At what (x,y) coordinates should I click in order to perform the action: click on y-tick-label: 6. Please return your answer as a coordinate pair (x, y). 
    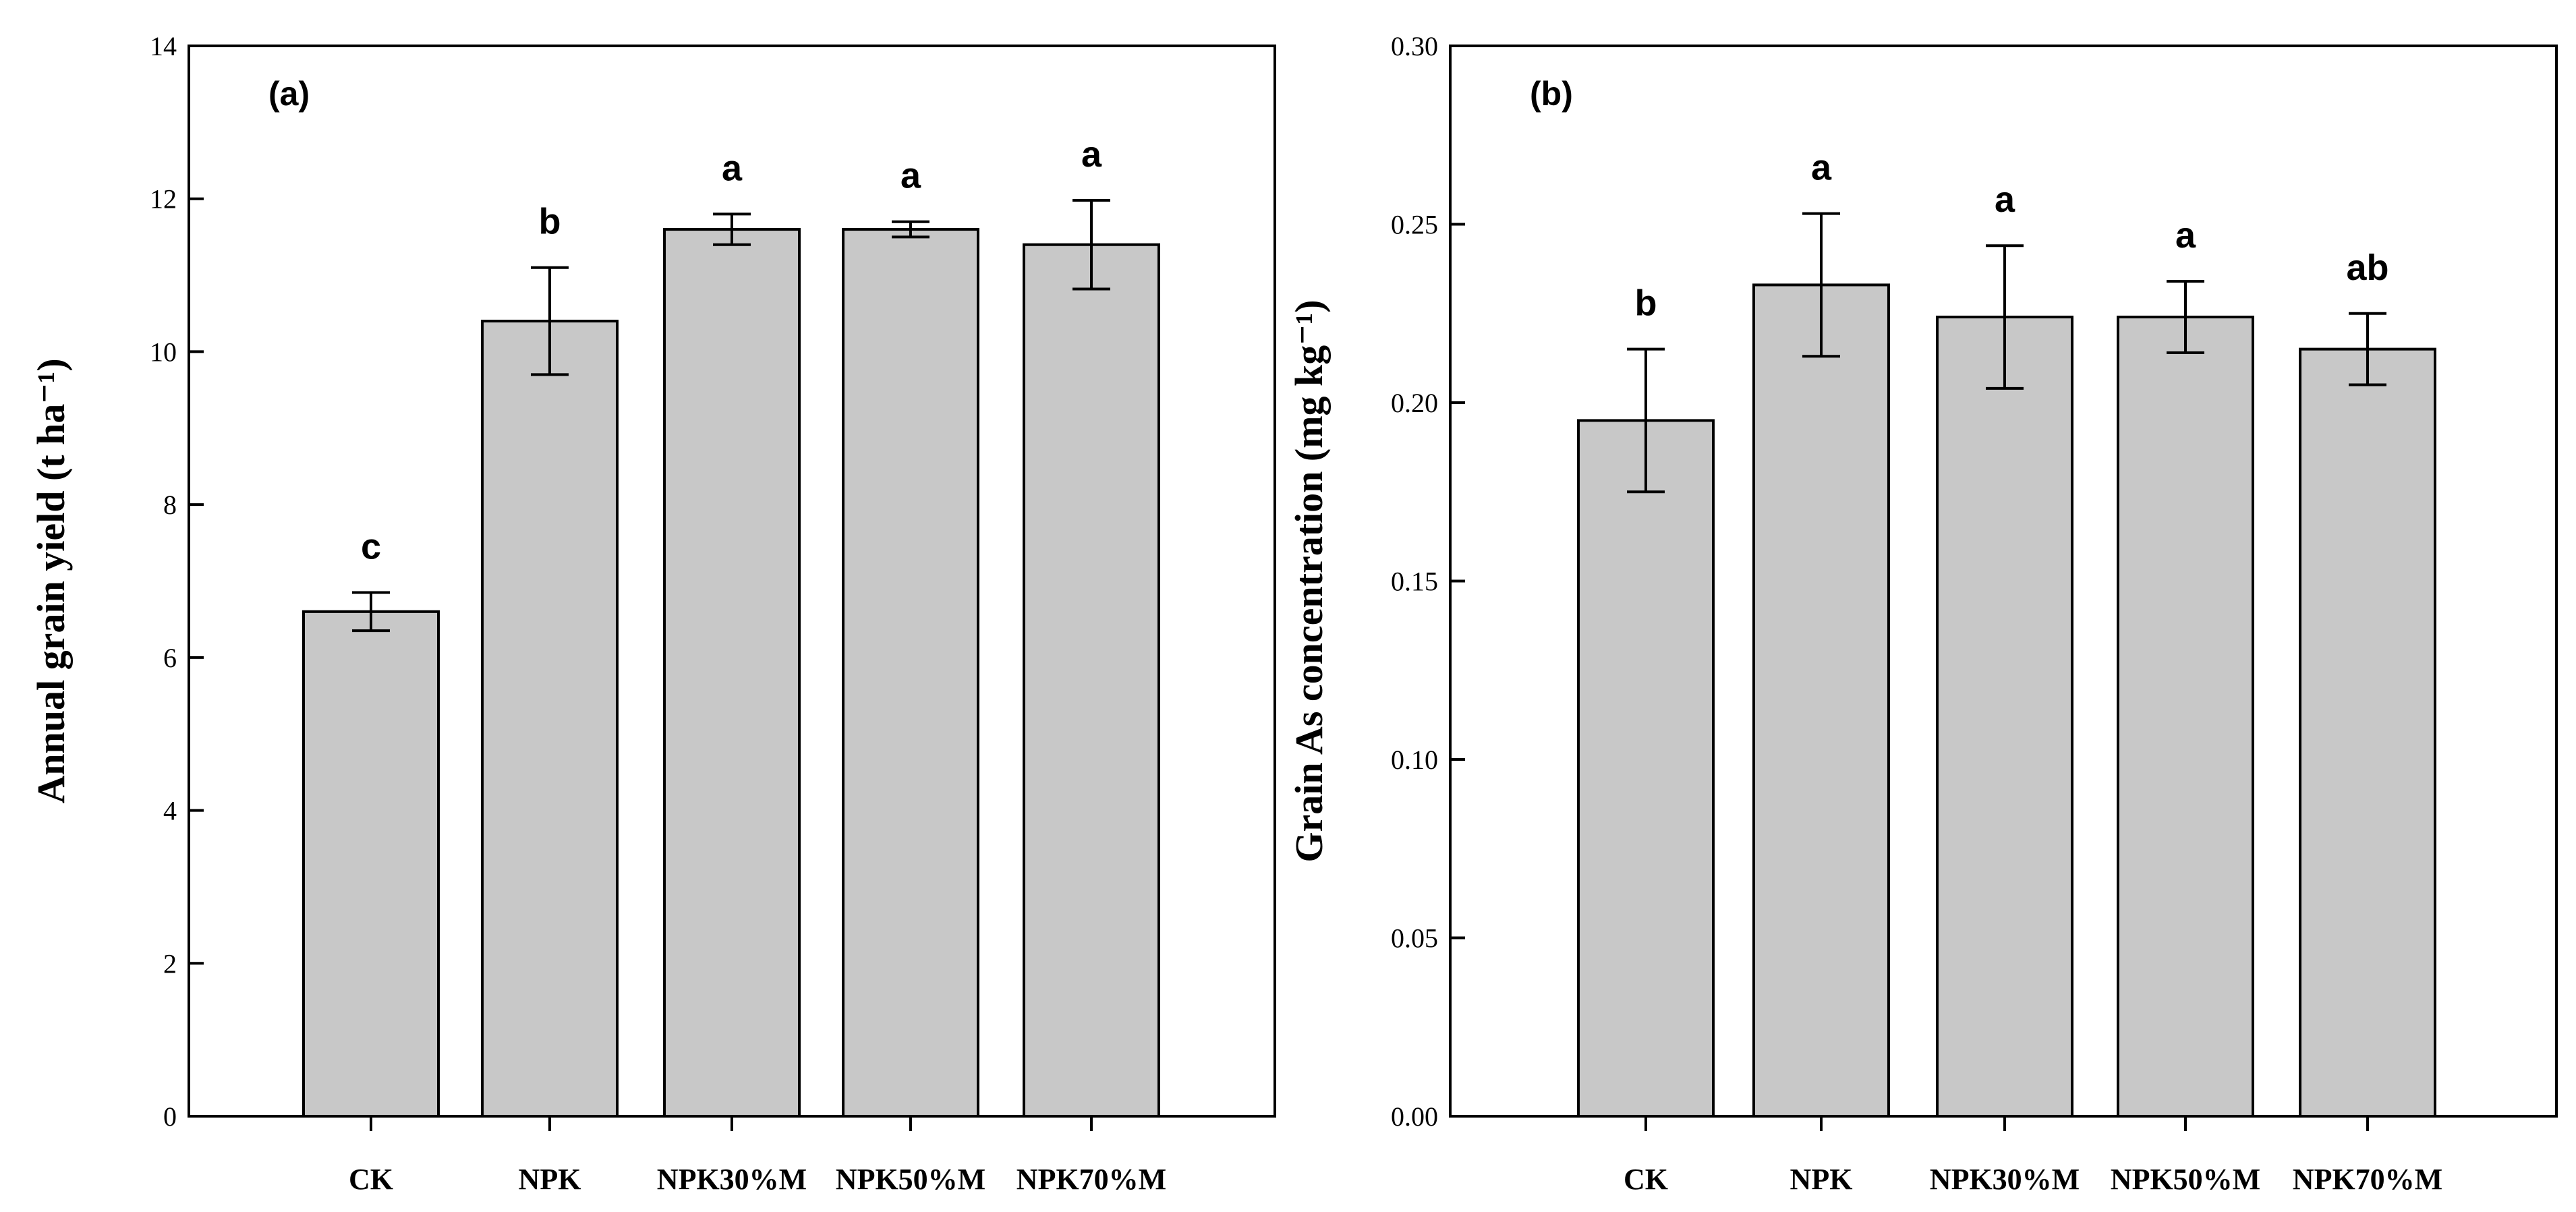
    Looking at the image, I should click on (170, 658).